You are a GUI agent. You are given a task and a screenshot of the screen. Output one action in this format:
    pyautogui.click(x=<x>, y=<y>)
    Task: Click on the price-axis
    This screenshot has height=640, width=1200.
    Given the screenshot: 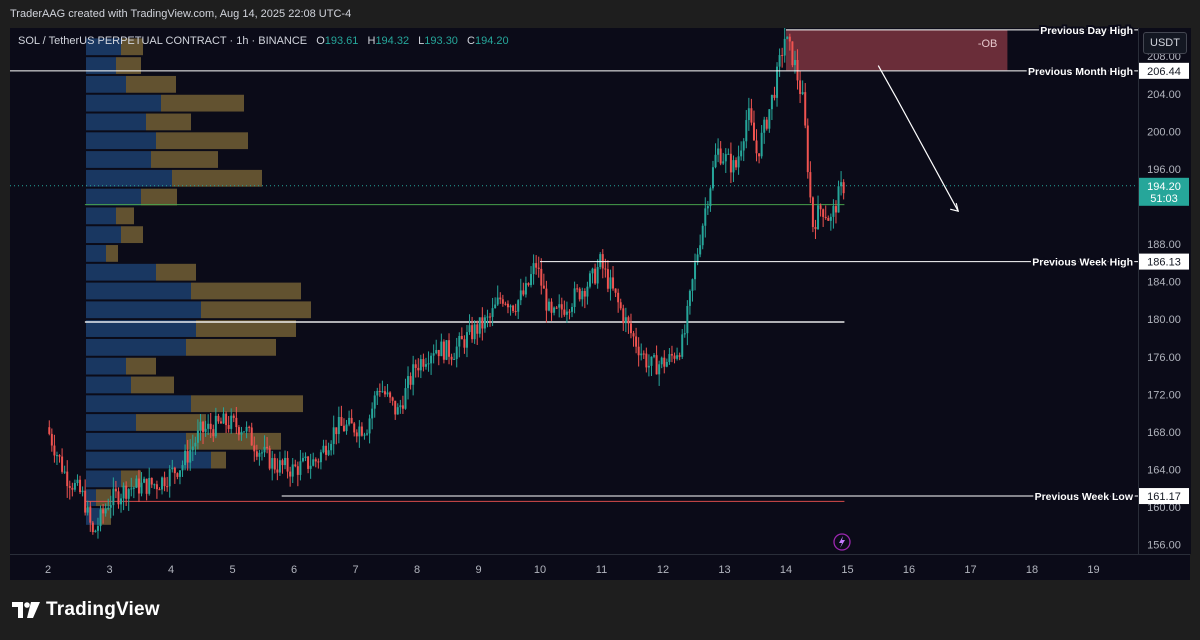 What is the action you would take?
    pyautogui.click(x=1164, y=291)
    